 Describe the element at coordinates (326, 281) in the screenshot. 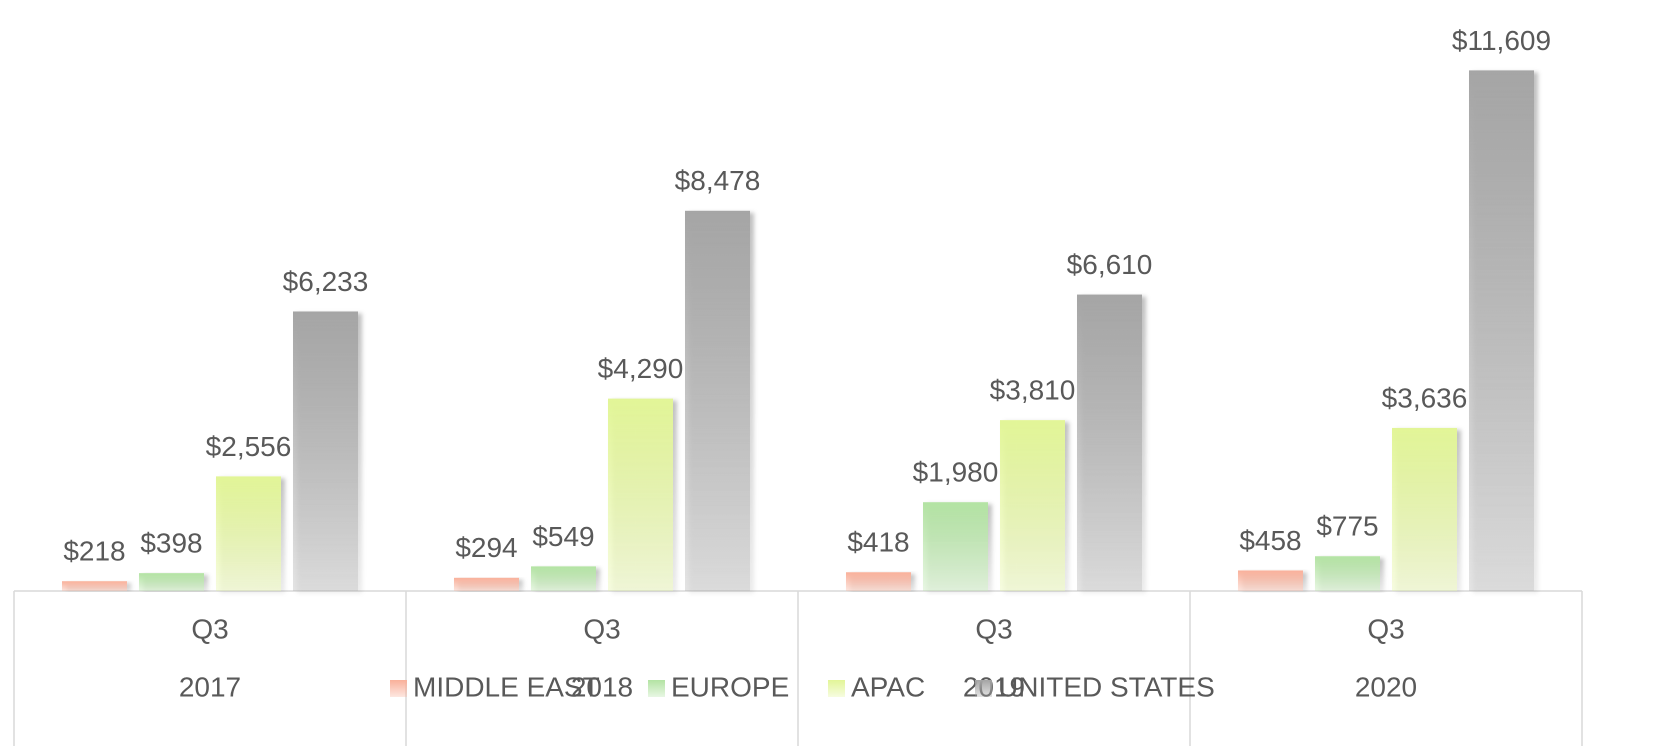

I see `data-label: $6,233` at that location.